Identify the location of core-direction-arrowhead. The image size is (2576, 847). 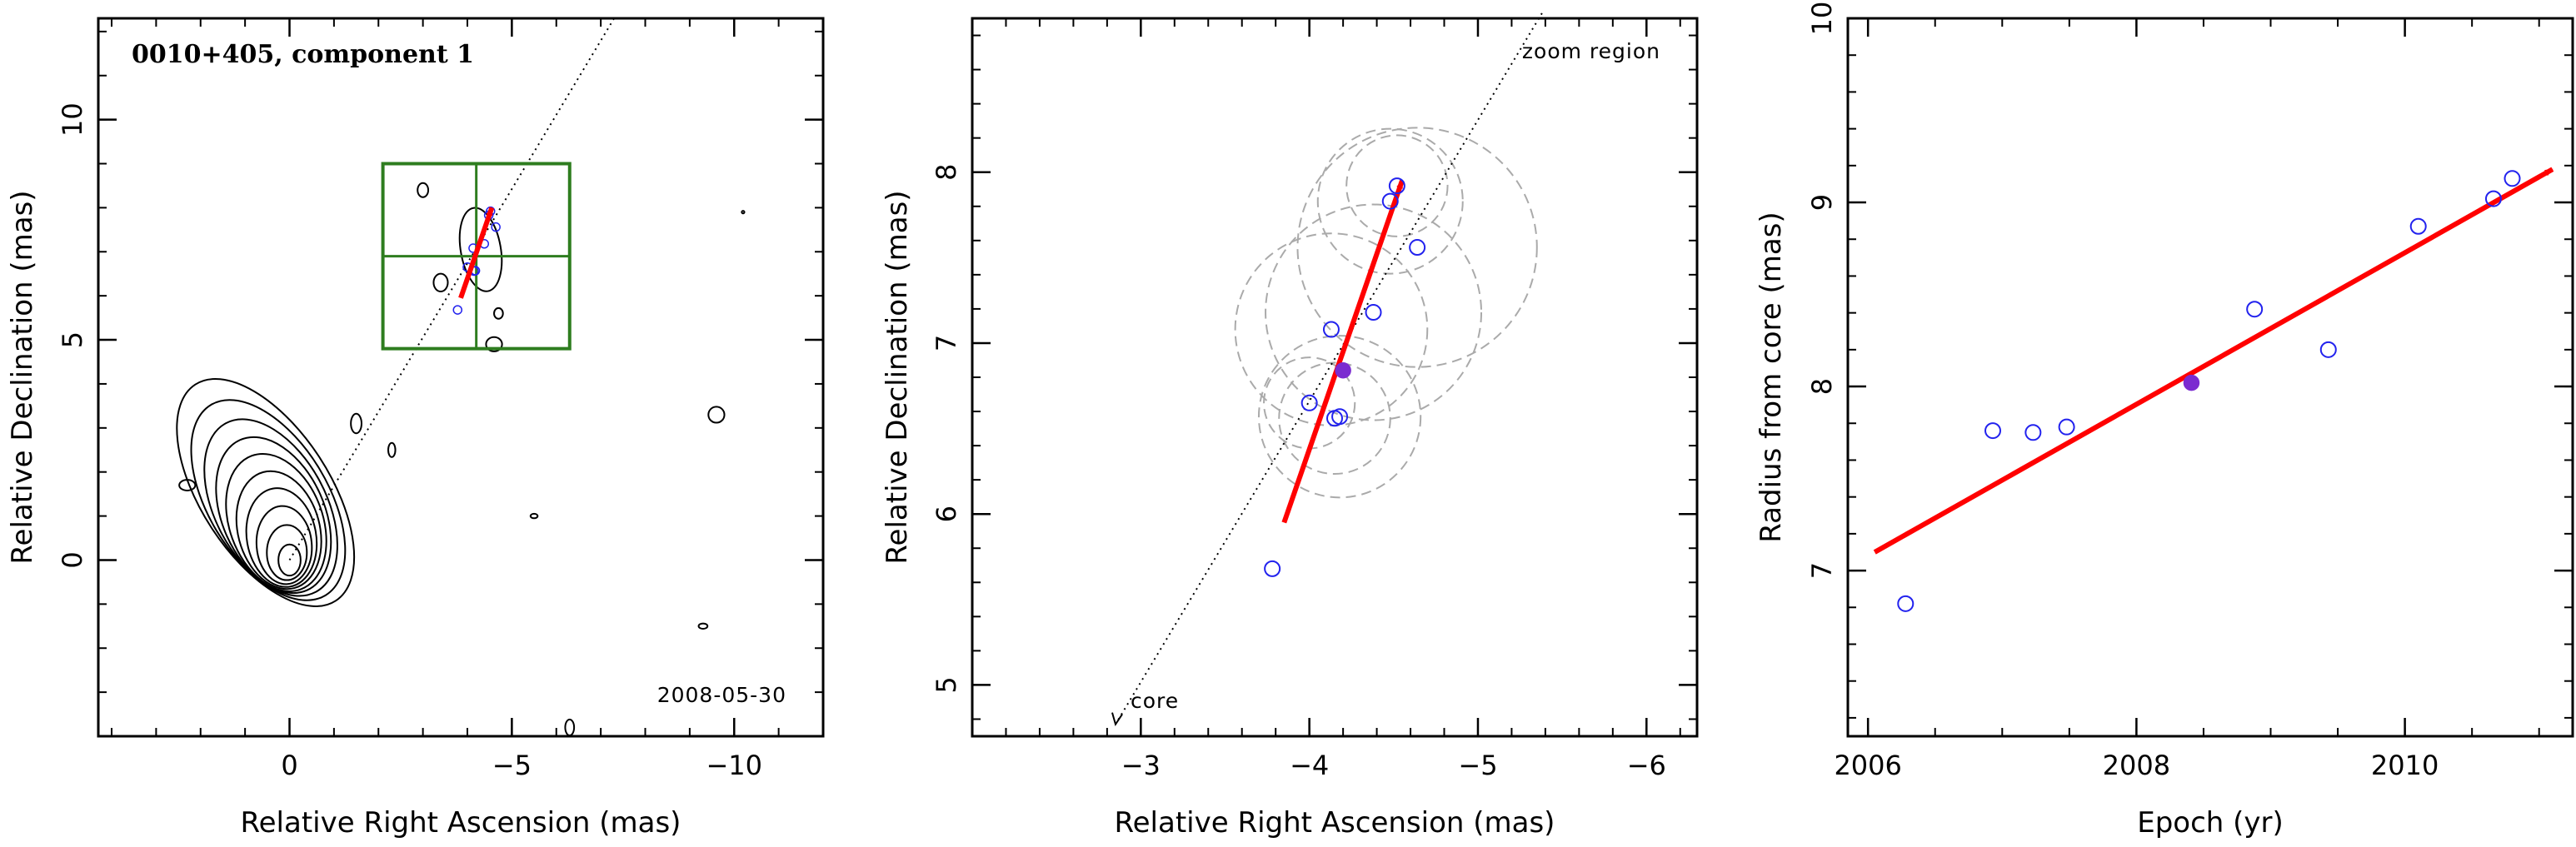
(1117, 719).